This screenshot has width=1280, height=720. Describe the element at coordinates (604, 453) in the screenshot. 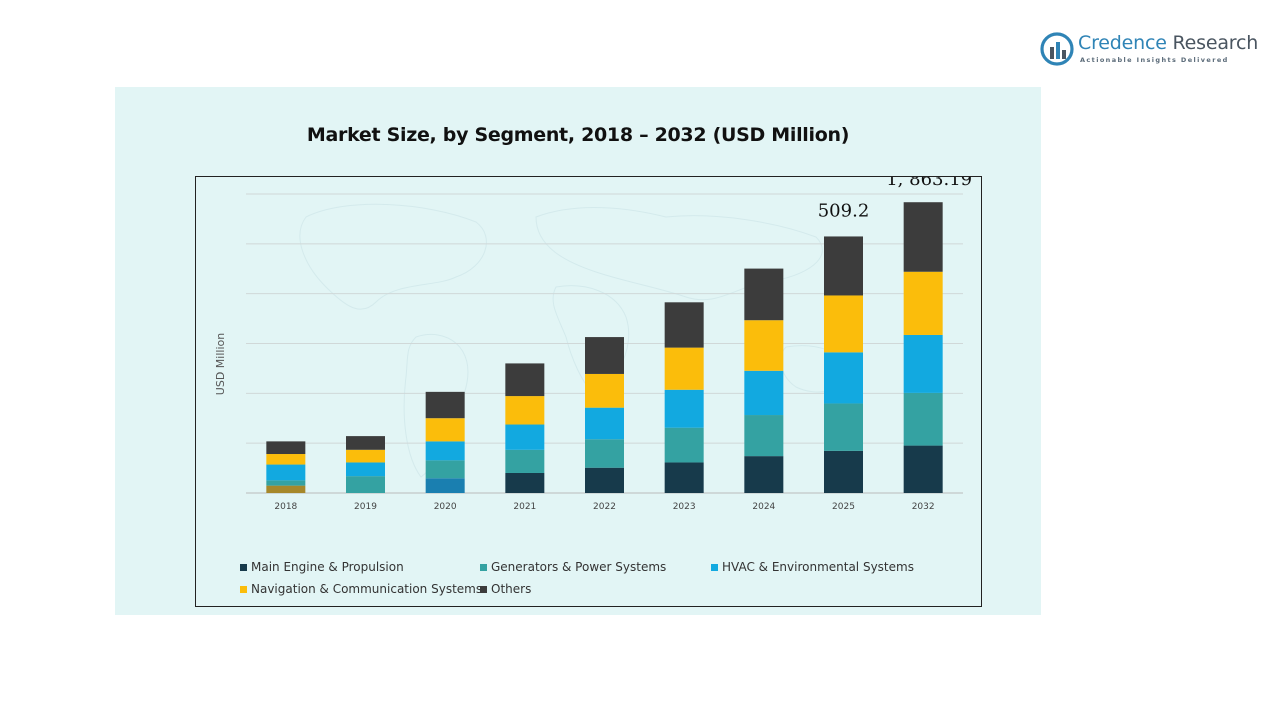

I see `bar-segment-2022-generators-power-systems` at that location.